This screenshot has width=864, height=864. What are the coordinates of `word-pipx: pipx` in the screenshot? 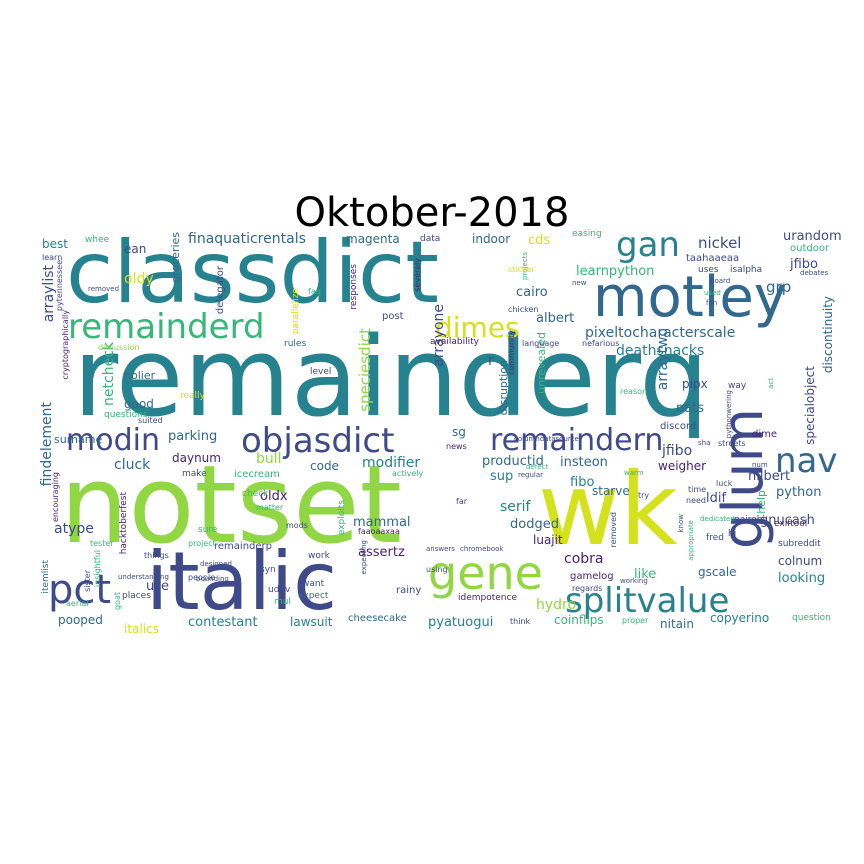 It's located at (695, 384).